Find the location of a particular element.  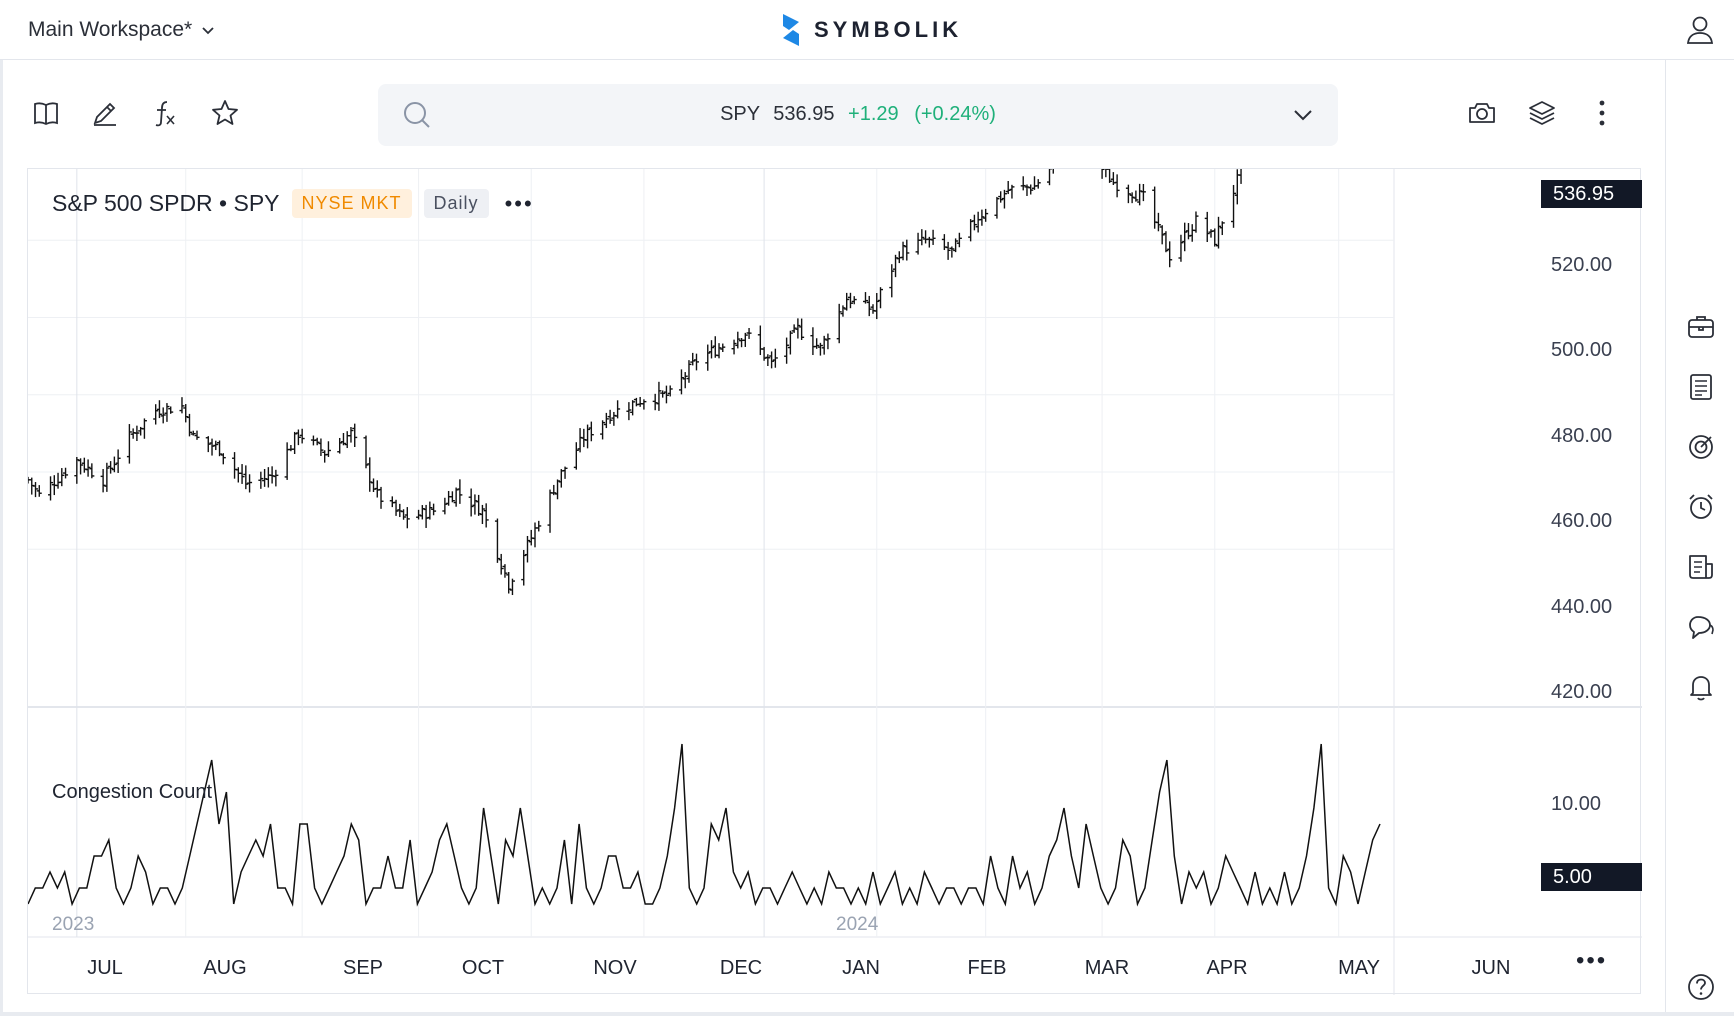

function-icon is located at coordinates (165, 113).